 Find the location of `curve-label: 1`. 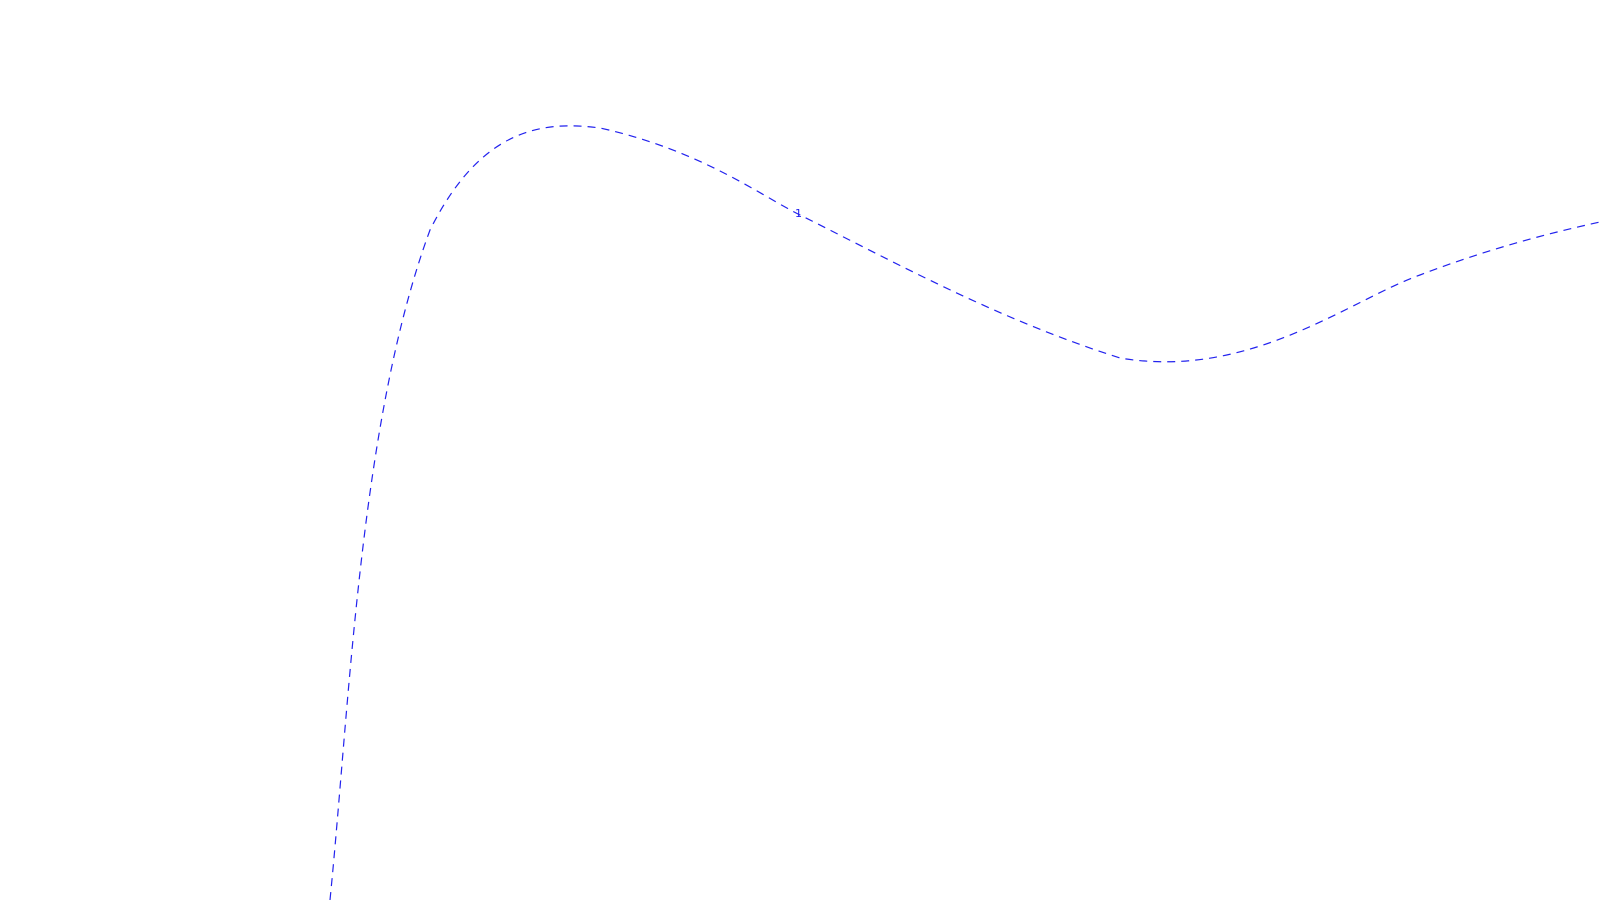

curve-label: 1 is located at coordinates (798, 213).